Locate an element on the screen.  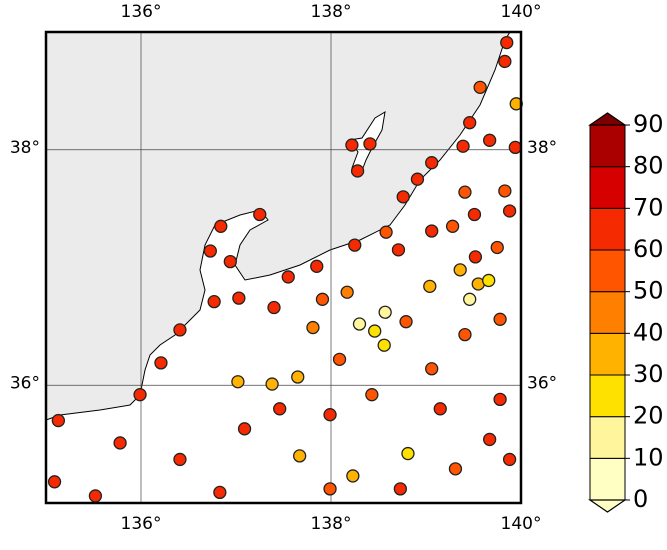
colorbar-tick-label: 80 is located at coordinates (648, 166).